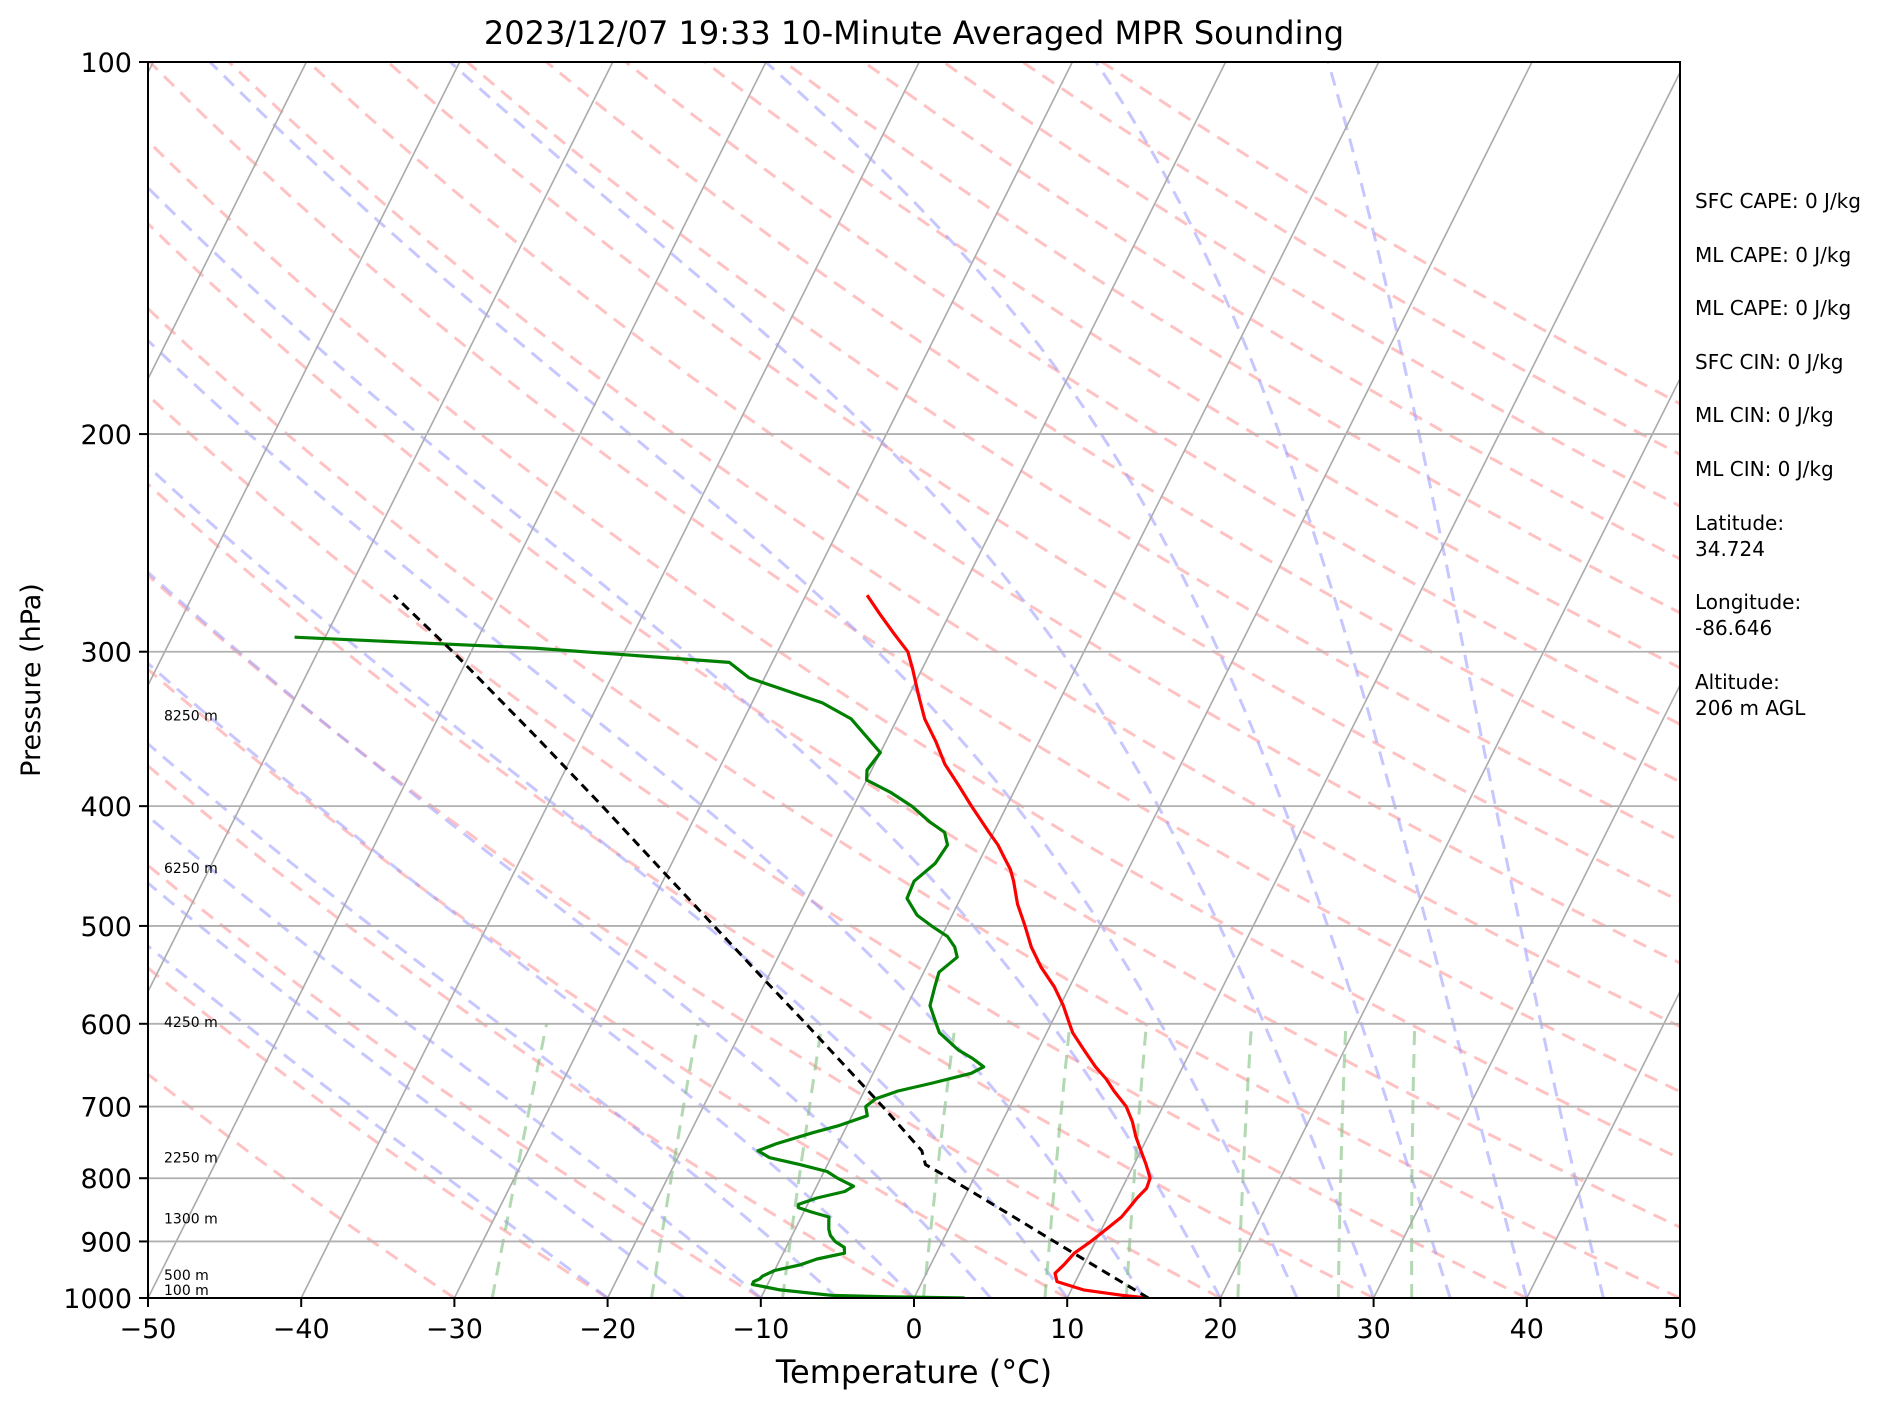 The image size is (1893, 1406). I want to click on x-axis-label: Temperature (°C), so click(913, 1372).